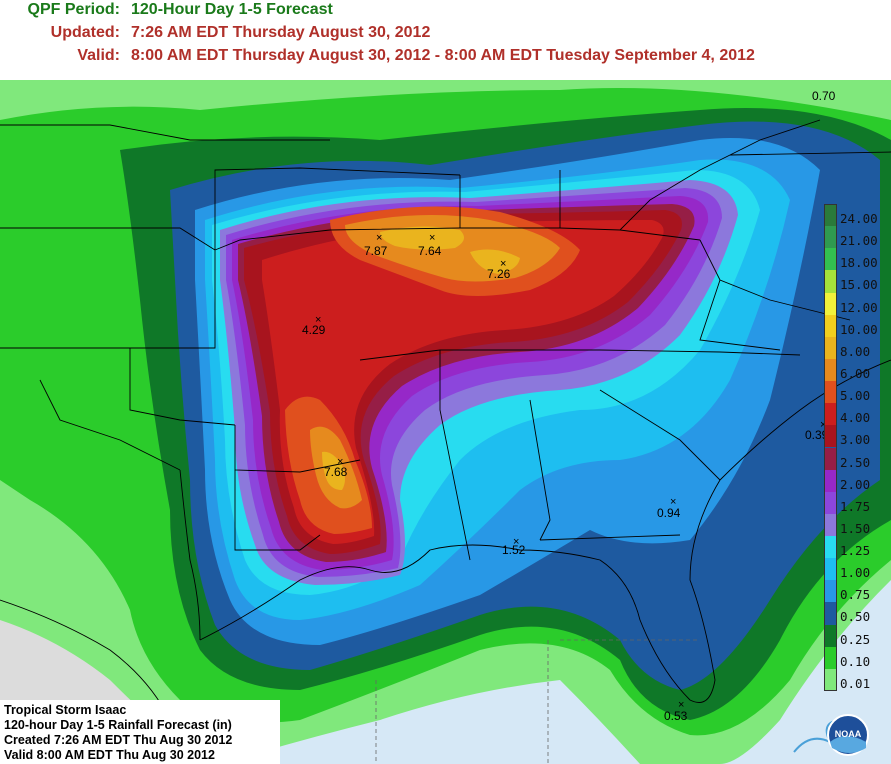 Image resolution: width=891 pixels, height=764 pixels. I want to click on point-label-1.52: 1.52, so click(514, 550).